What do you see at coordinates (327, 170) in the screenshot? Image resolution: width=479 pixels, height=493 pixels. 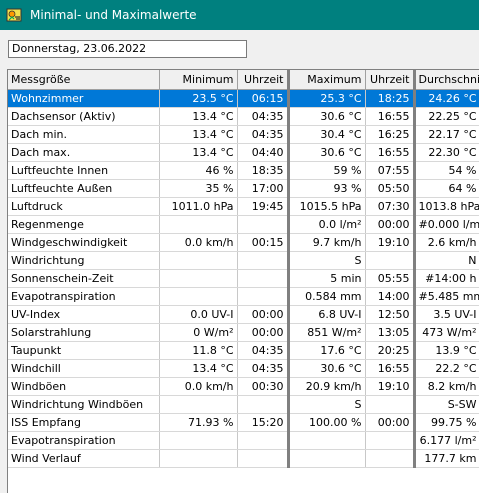 I see `cell-maximum: 59 %` at bounding box center [327, 170].